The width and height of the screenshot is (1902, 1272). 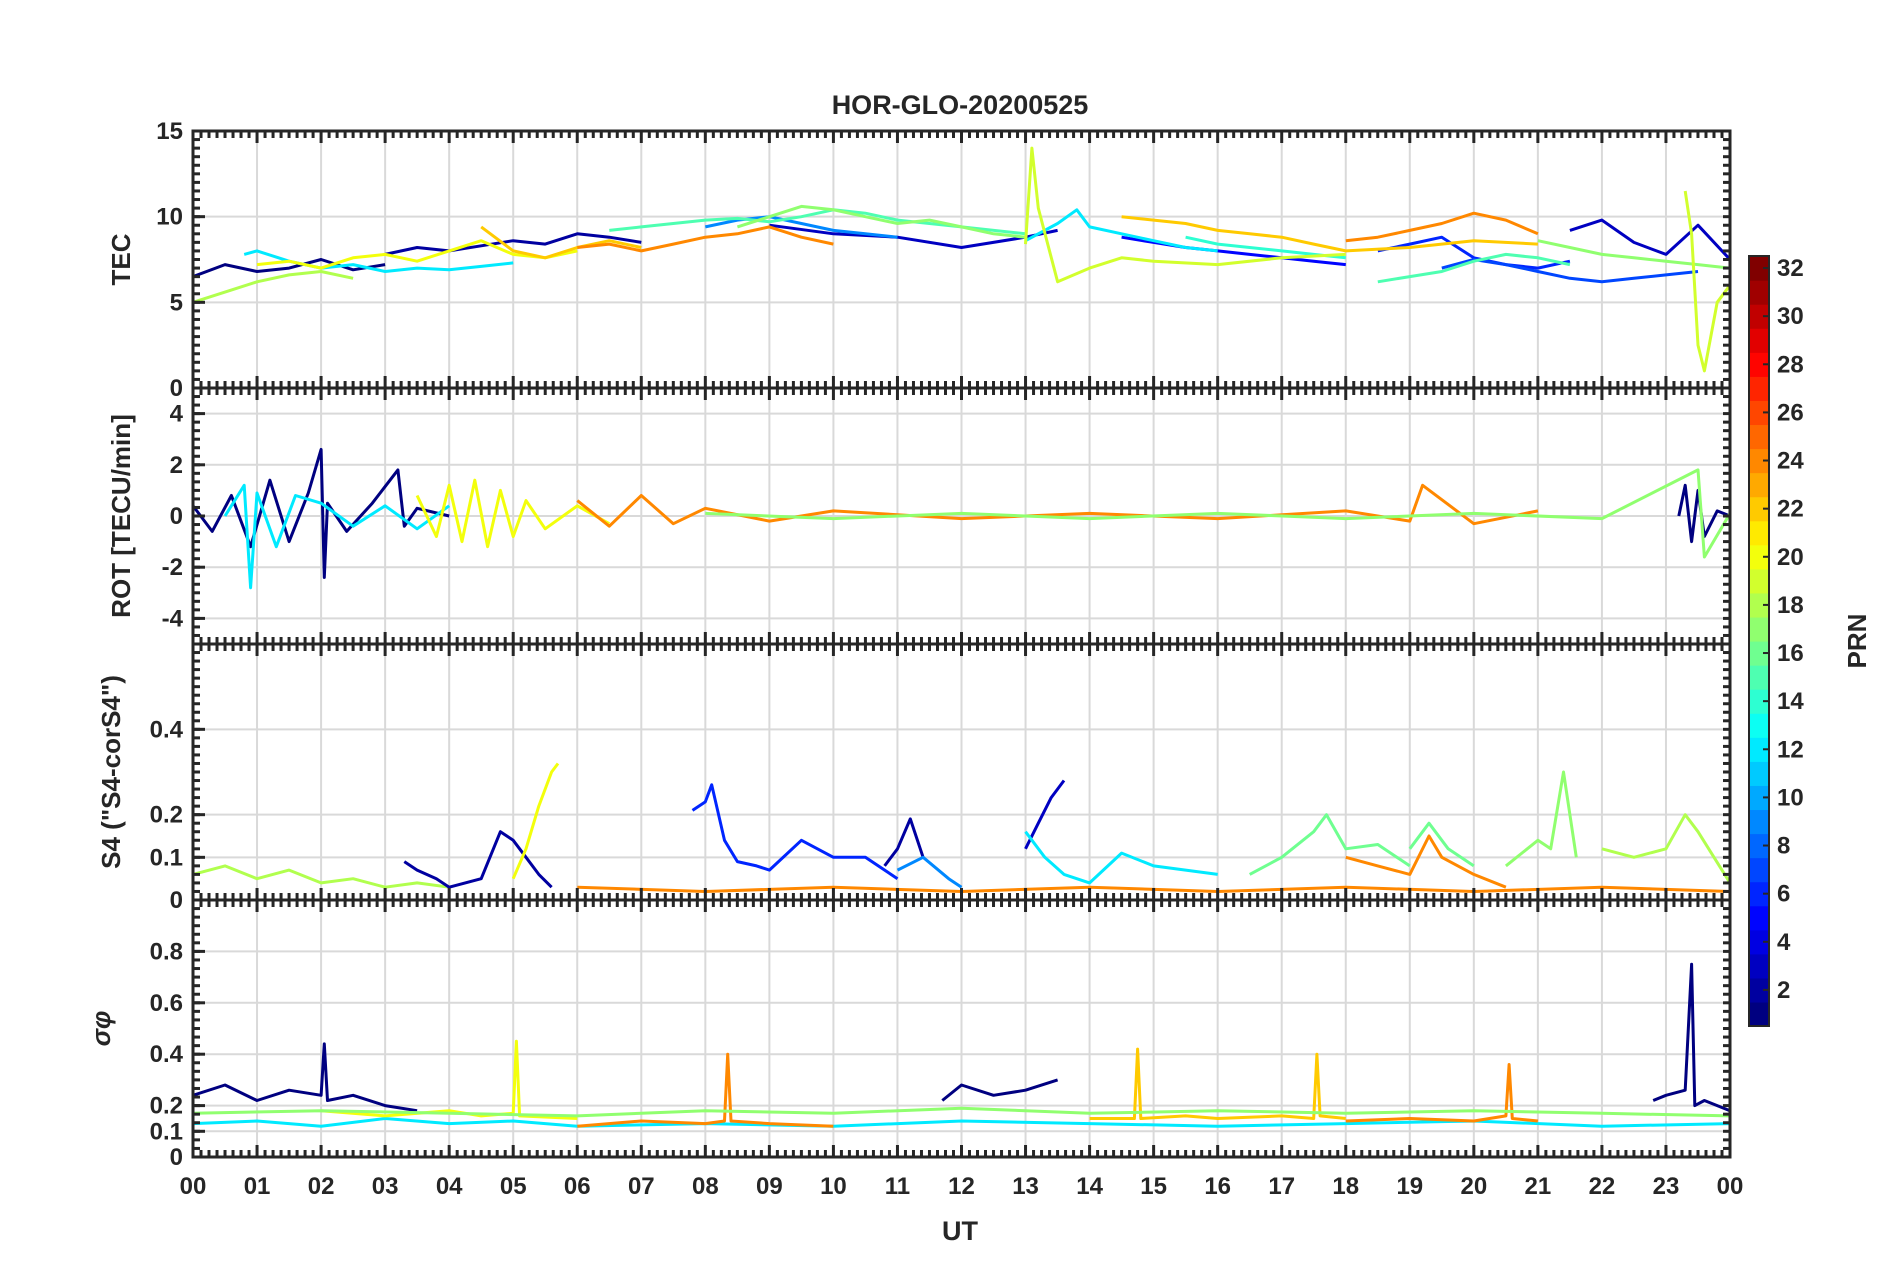 What do you see at coordinates (960, 105) in the screenshot?
I see `chart-title: HOR-GLO-20200525` at bounding box center [960, 105].